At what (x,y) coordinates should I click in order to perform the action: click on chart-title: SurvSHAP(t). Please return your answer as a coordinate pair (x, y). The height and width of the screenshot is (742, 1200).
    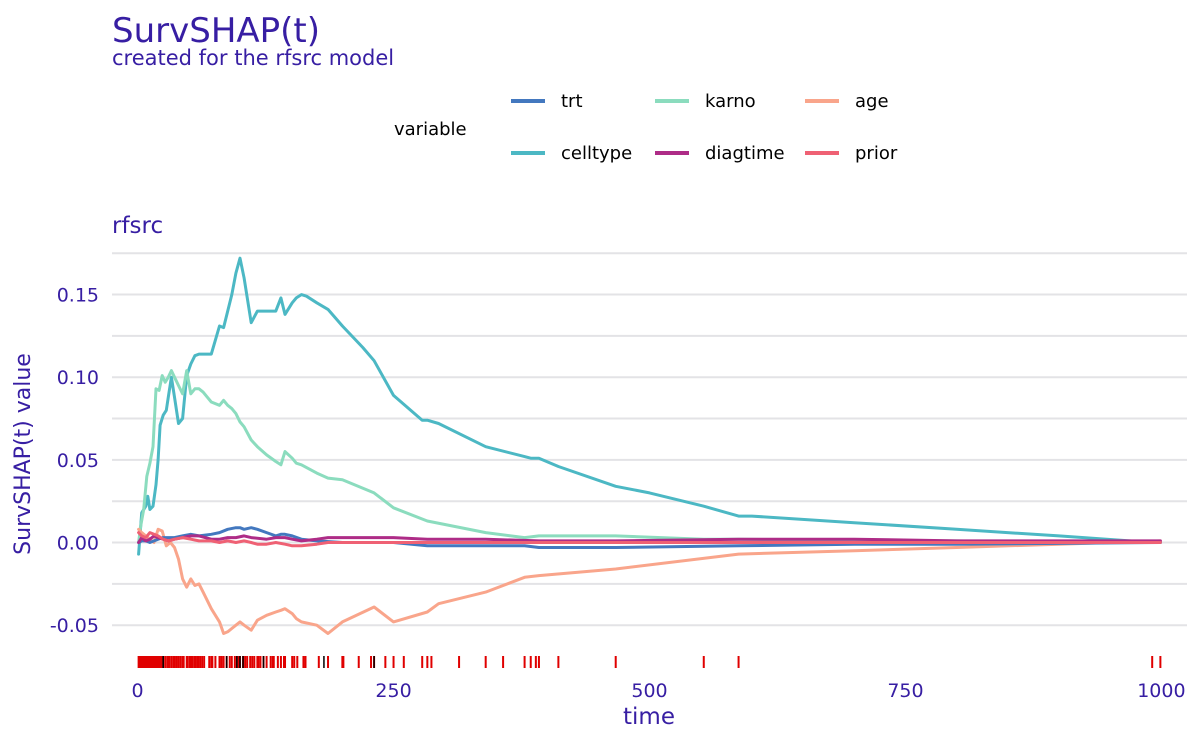
    Looking at the image, I should click on (216, 31).